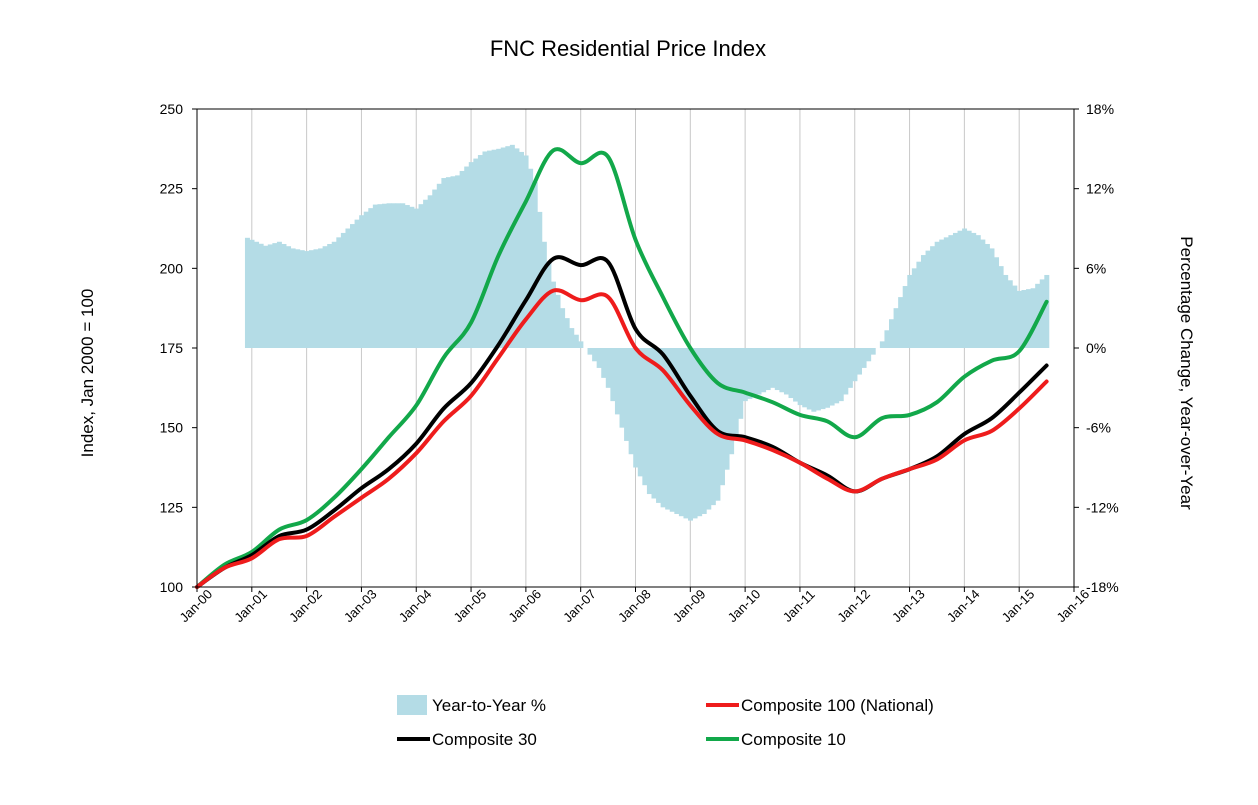  I want to click on y2-tick-label: -6%, so click(1098, 428).